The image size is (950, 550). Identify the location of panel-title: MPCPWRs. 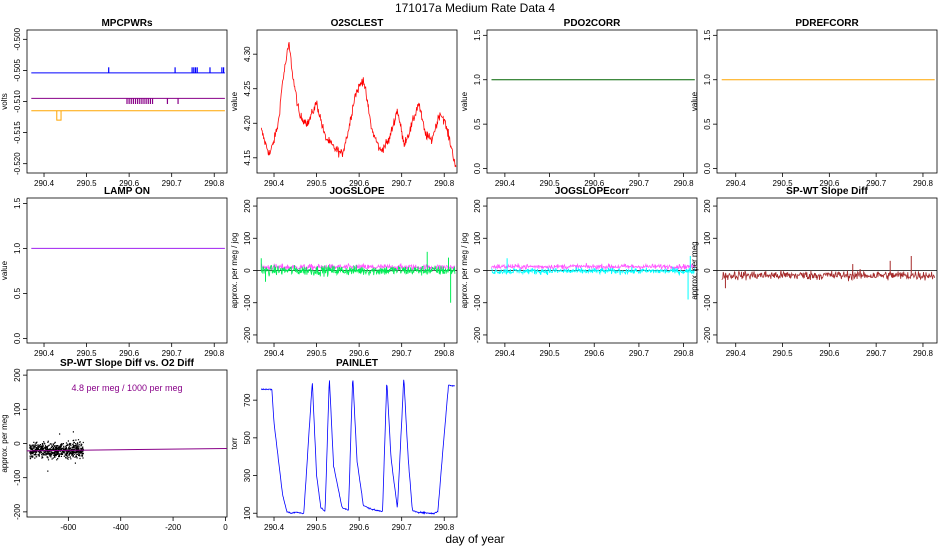
(127, 23).